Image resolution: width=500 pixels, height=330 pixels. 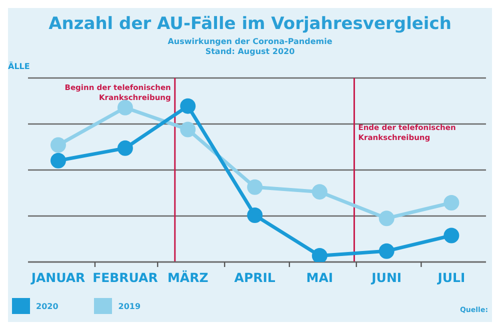 What do you see at coordinates (250, 24) in the screenshot?
I see `chart-title: Anzahl der AU-Fälle im Vorjahresvergleich` at bounding box center [250, 24].